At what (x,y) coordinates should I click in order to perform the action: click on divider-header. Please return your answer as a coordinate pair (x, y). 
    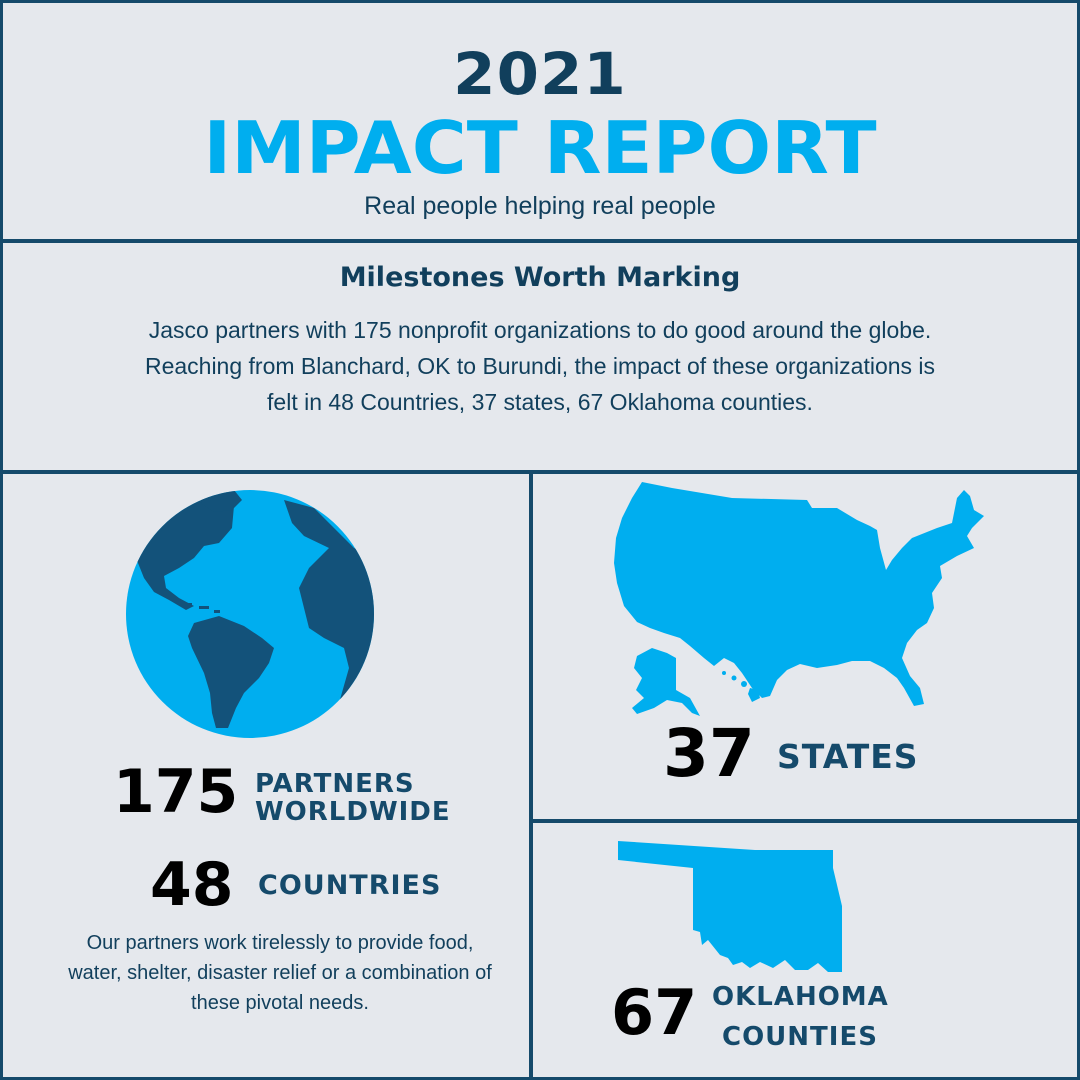
    Looking at the image, I should click on (540, 241).